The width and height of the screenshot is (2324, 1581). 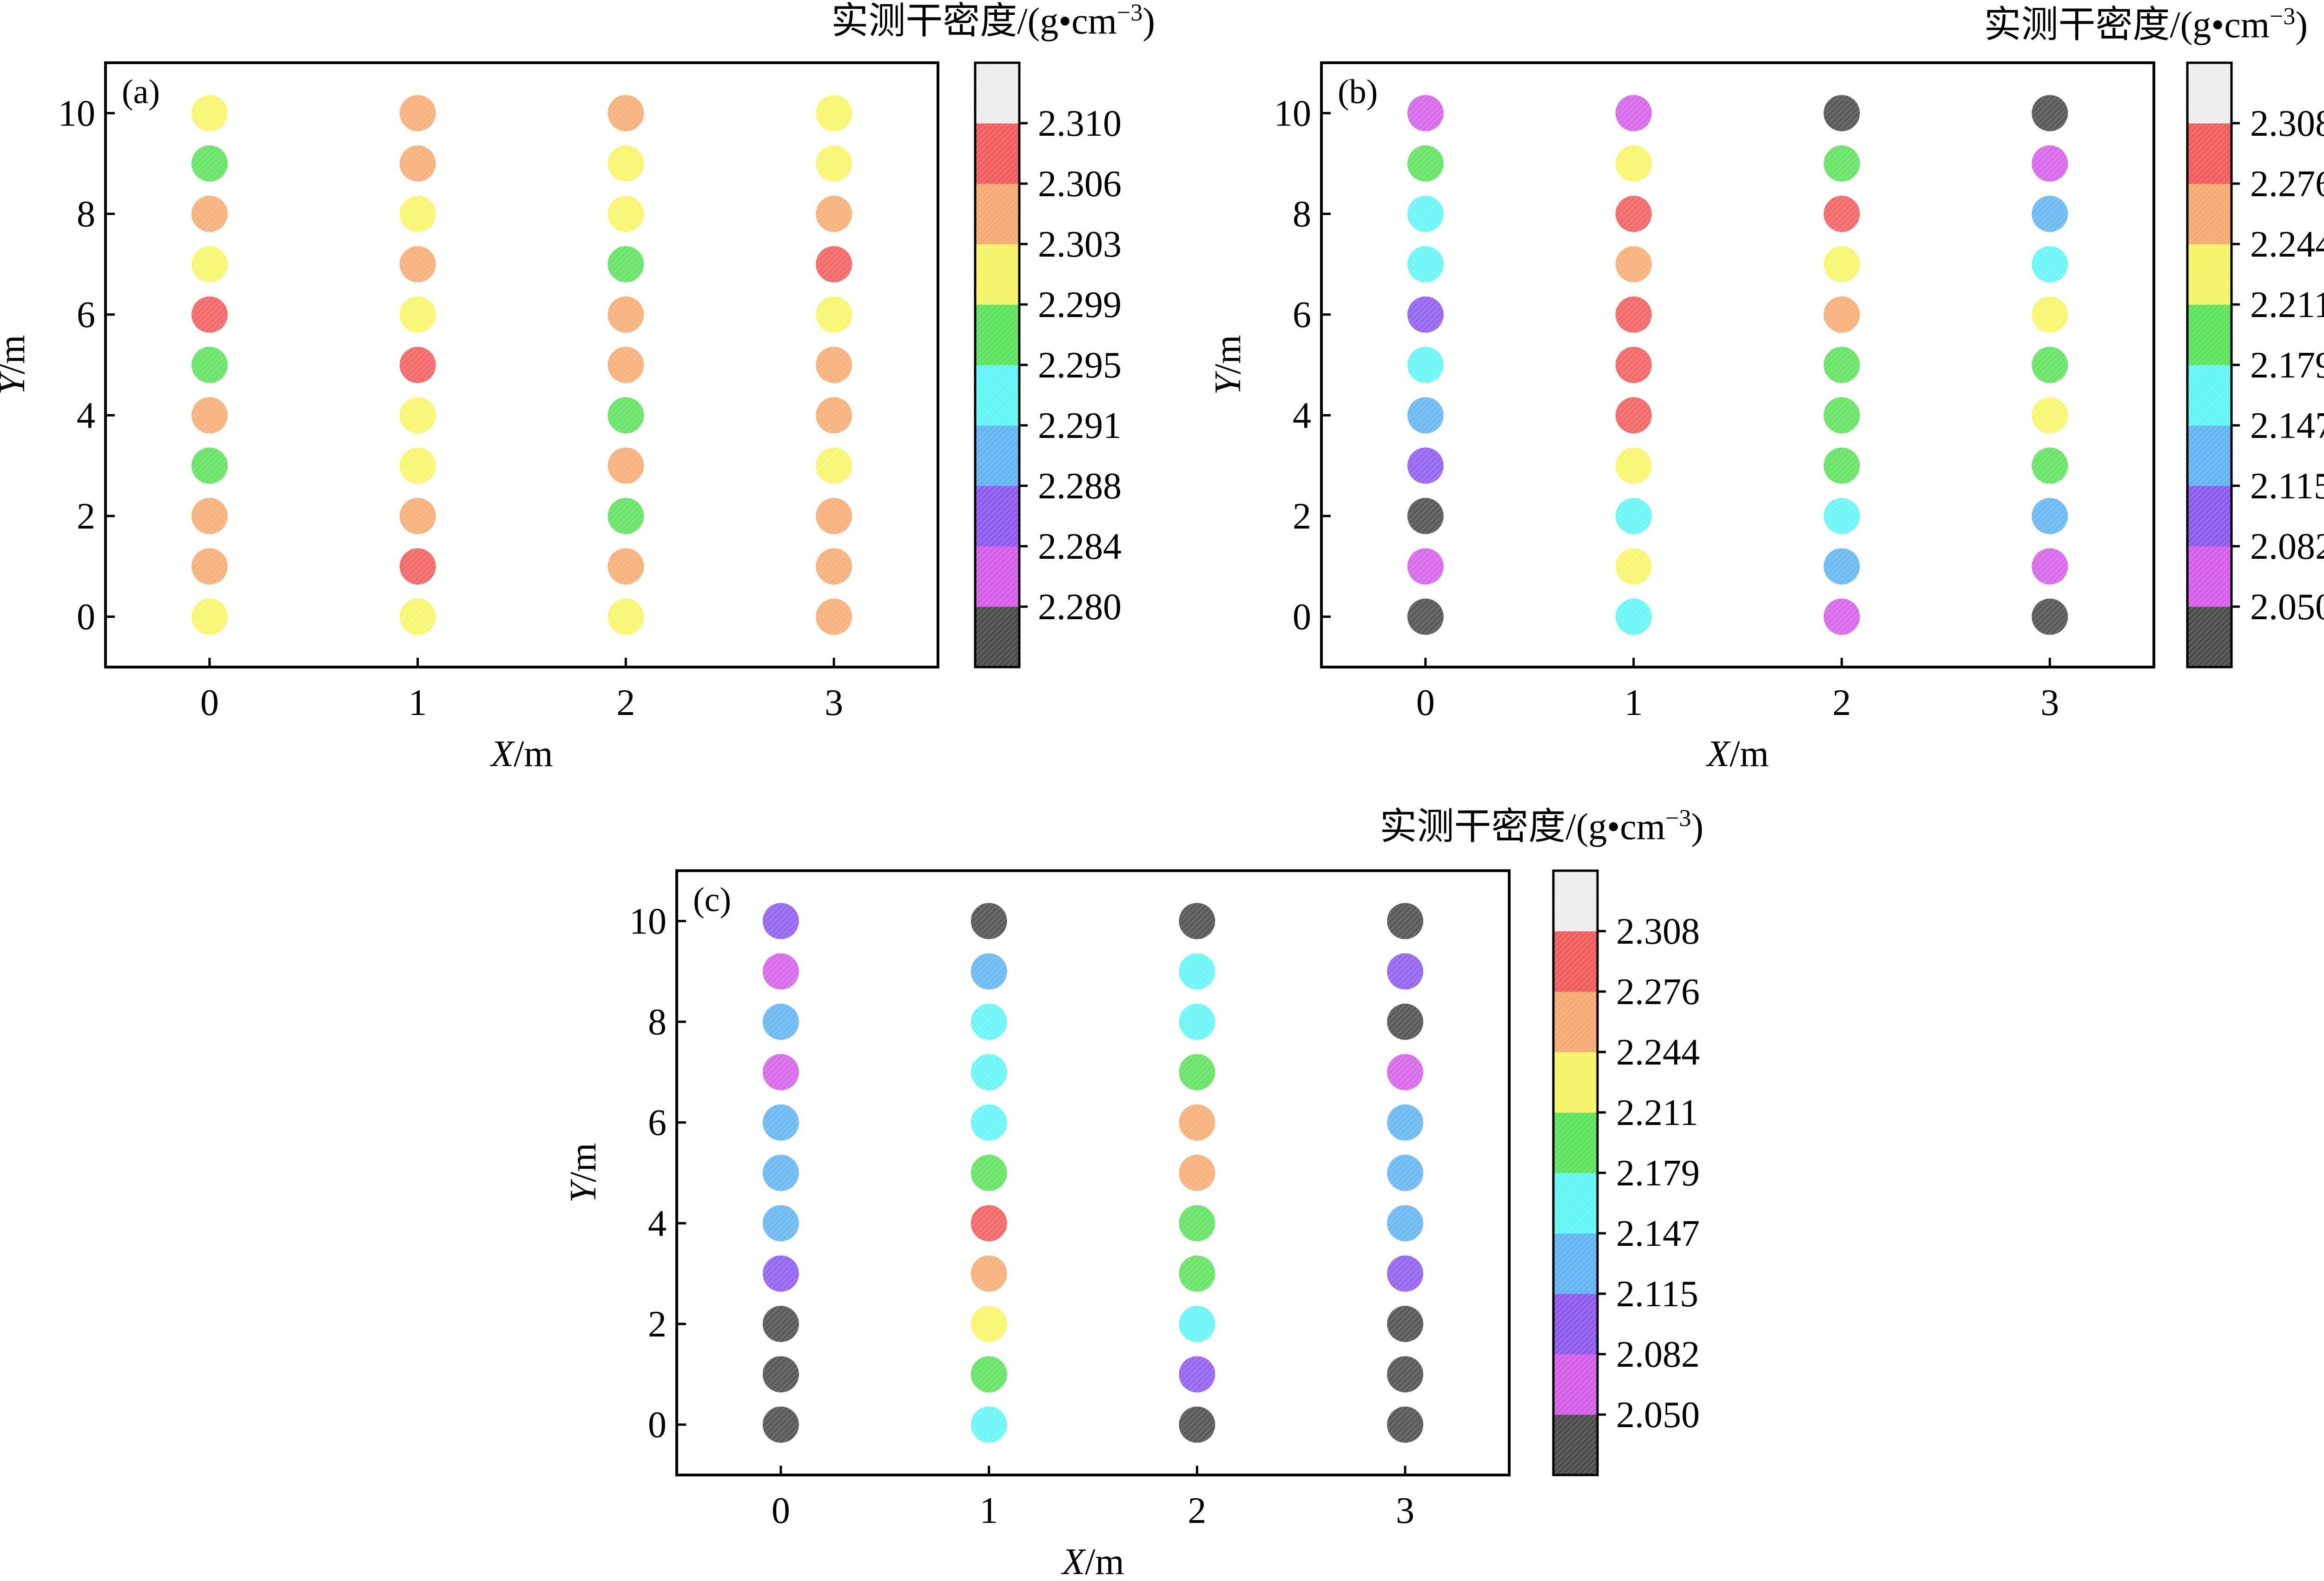 What do you see at coordinates (1658, 992) in the screenshot?
I see `colorbar-tick-label: 2.276` at bounding box center [1658, 992].